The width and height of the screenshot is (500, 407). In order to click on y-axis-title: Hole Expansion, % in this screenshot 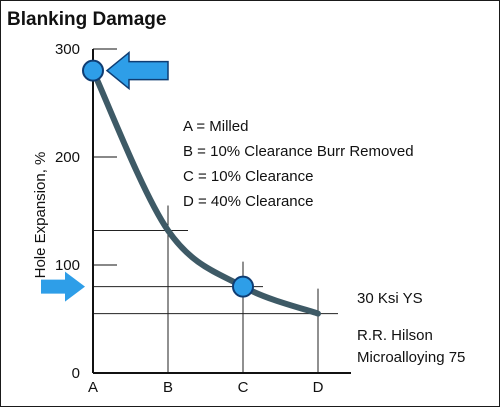, I will do `click(40, 215)`.